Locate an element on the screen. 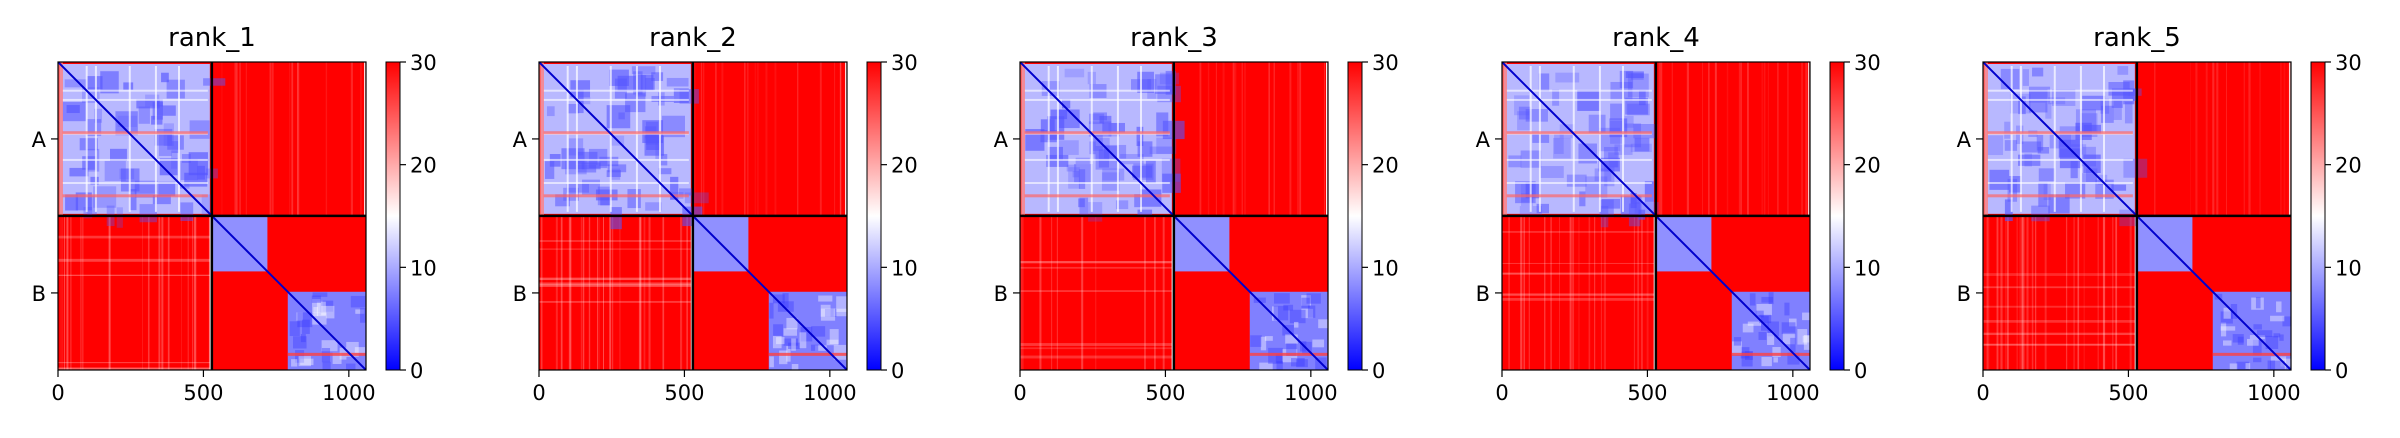  colorbar-tick-label: 20 is located at coordinates (423, 166).